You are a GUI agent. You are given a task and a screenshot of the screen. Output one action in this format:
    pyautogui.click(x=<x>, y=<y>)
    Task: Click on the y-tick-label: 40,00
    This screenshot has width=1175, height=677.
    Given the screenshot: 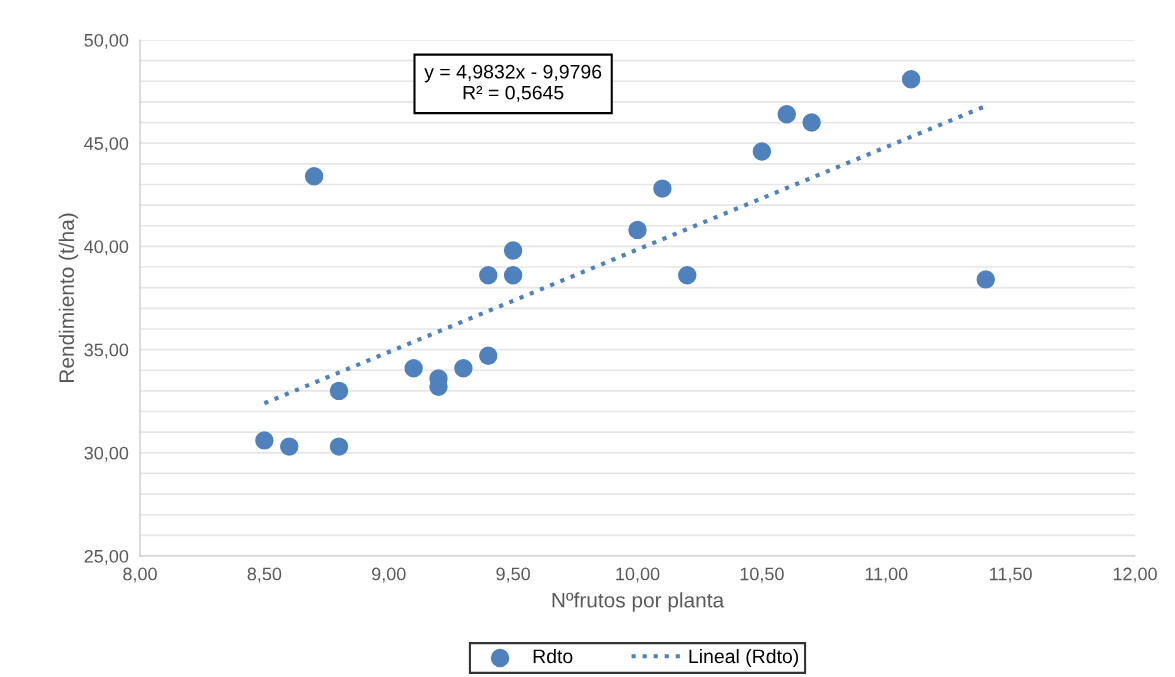 What is the action you would take?
    pyautogui.click(x=106, y=248)
    